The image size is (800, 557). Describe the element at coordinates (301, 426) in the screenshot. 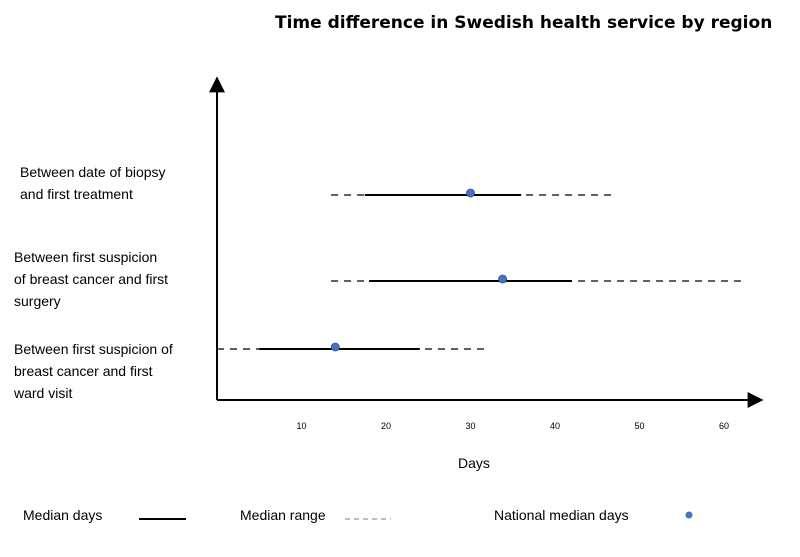

I see `x-tick-label: 10` at that location.